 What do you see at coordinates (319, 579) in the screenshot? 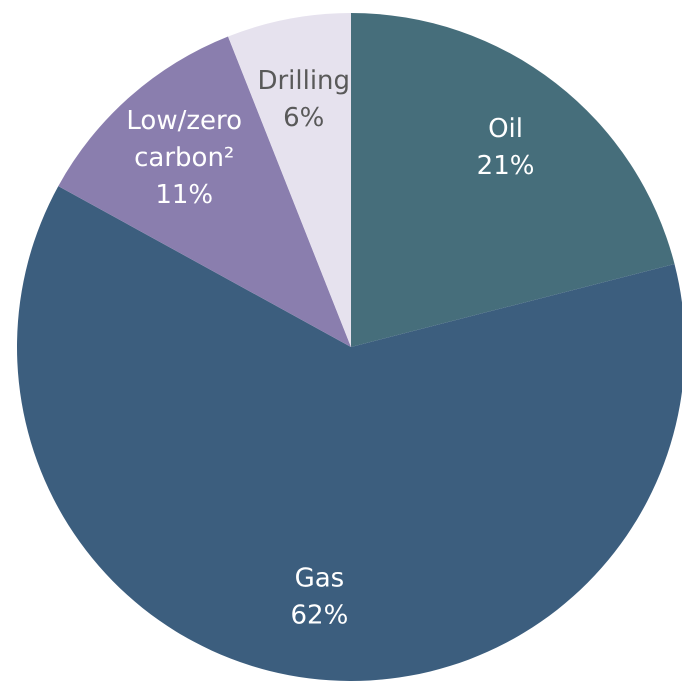
I see `slice-label: Gas` at bounding box center [319, 579].